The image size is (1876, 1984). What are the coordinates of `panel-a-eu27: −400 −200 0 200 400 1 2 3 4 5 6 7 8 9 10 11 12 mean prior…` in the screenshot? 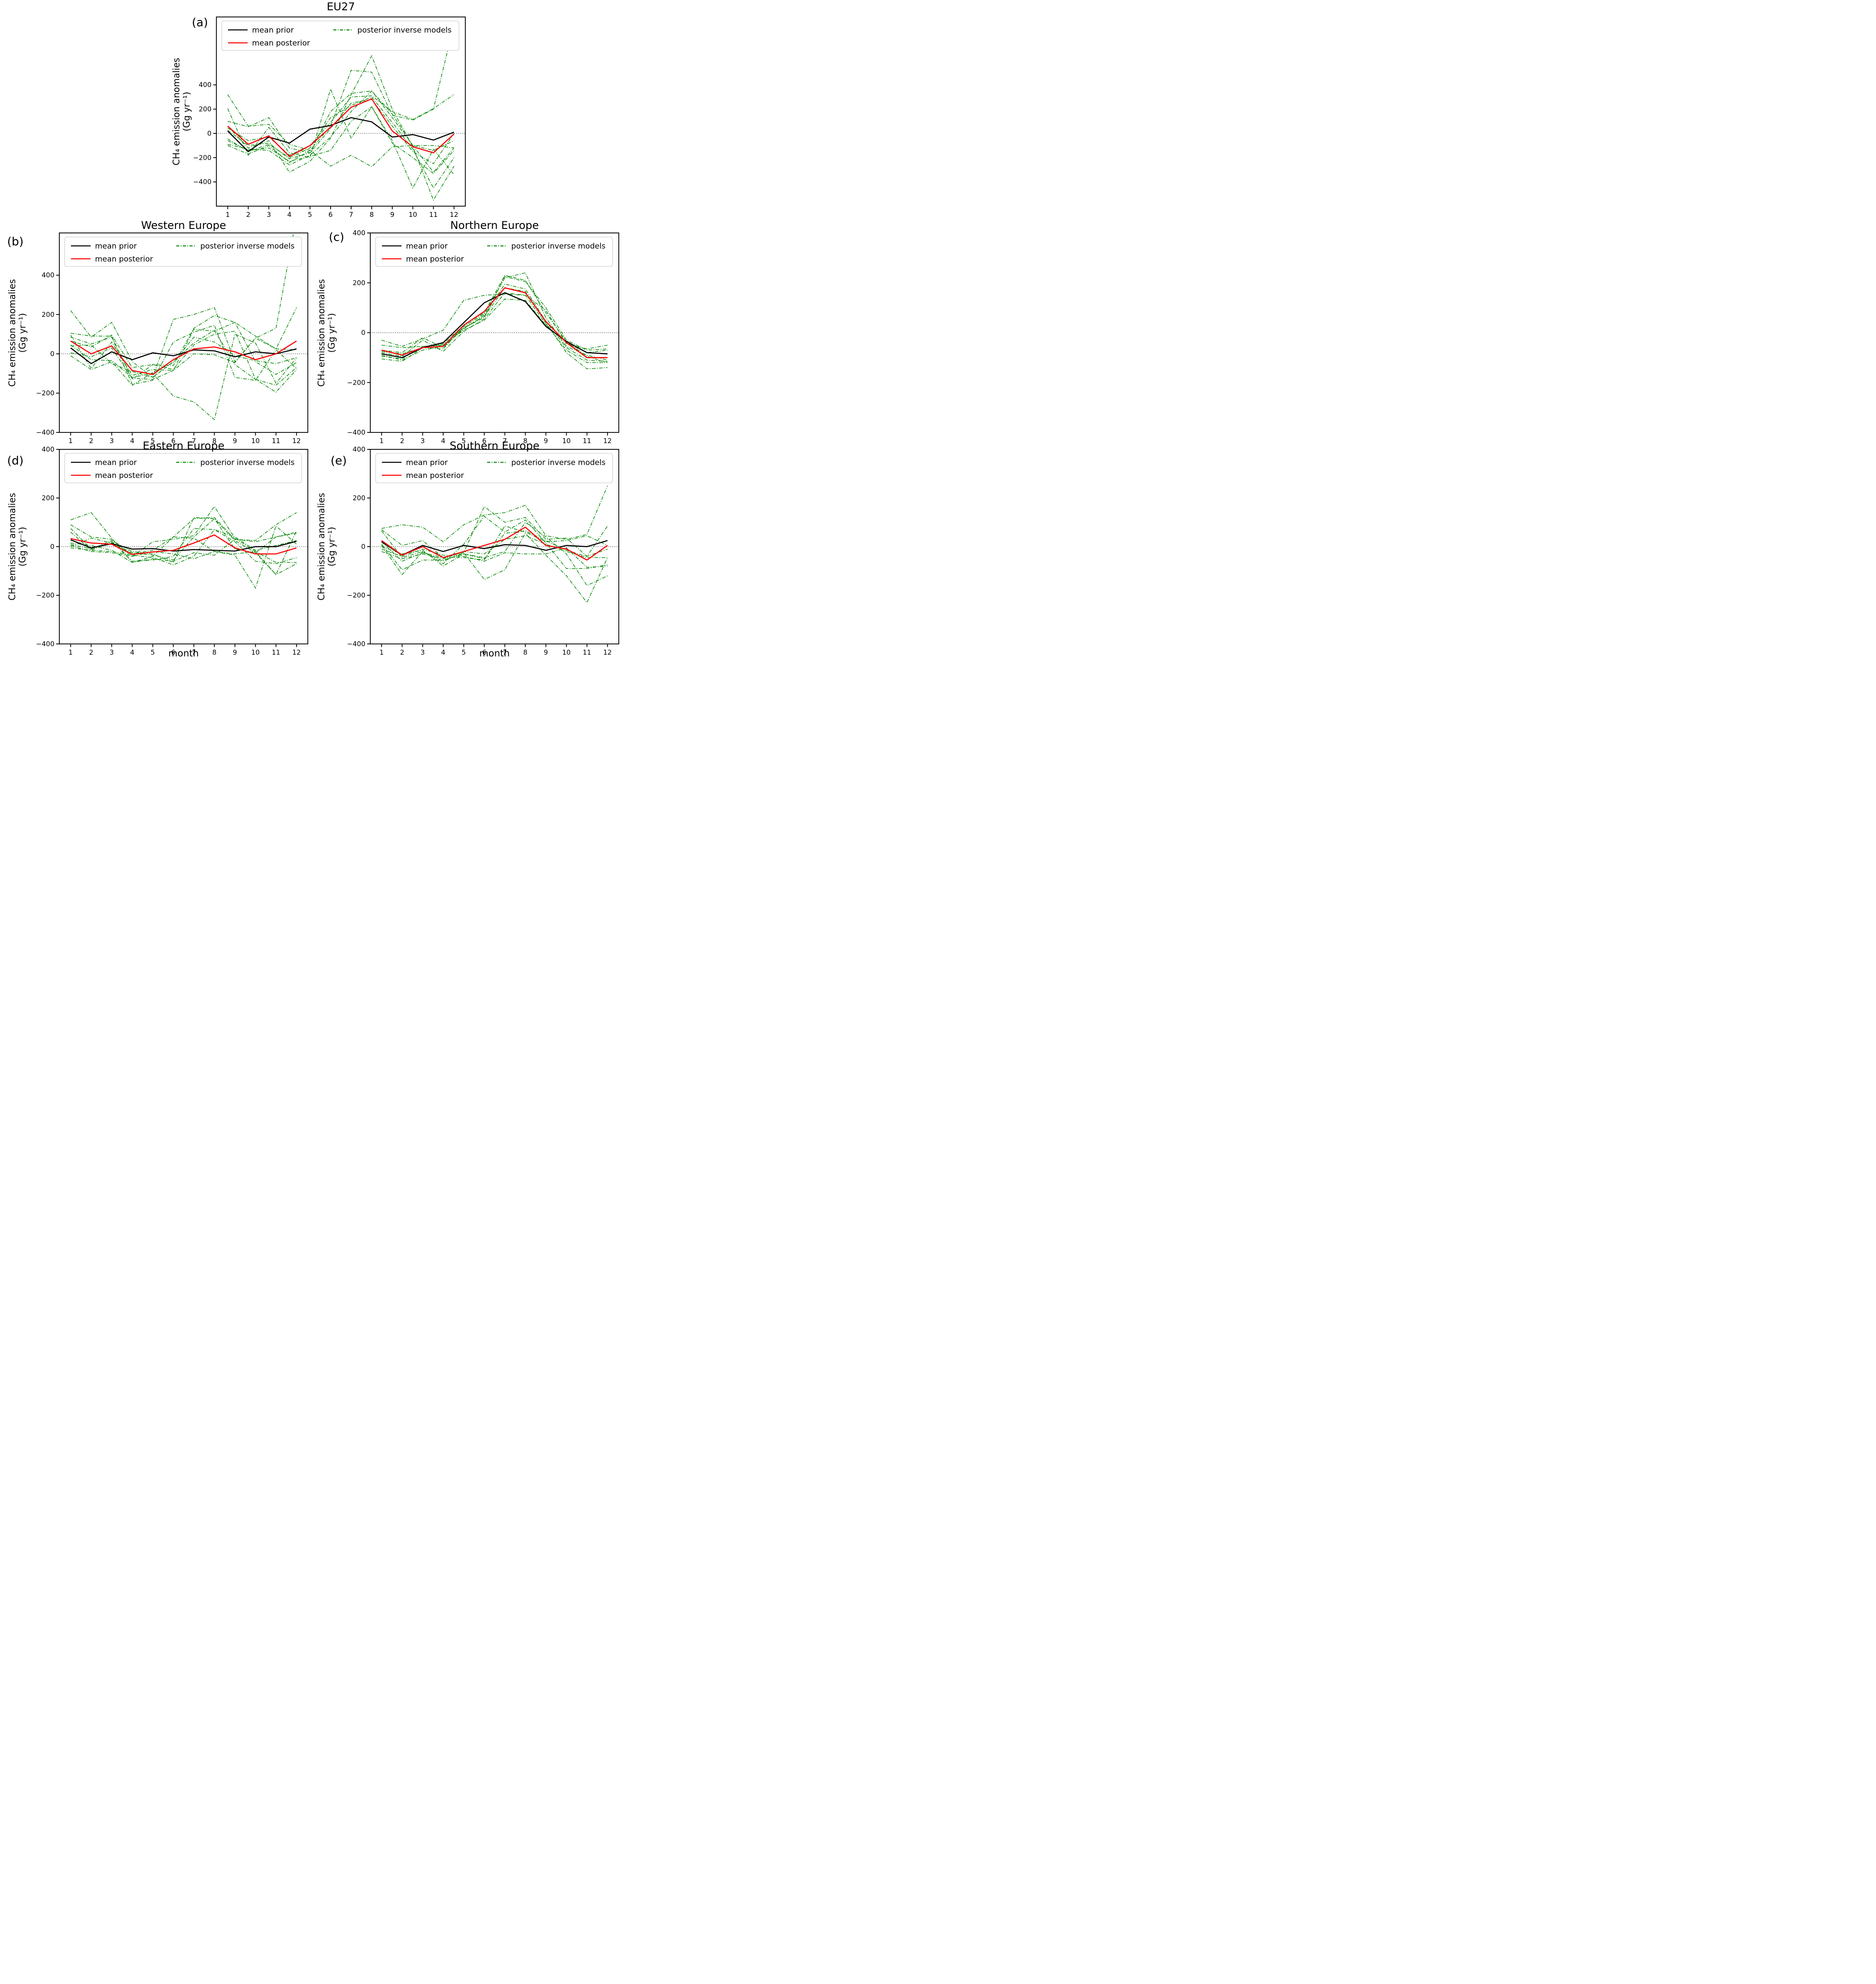 It's located at (317, 111).